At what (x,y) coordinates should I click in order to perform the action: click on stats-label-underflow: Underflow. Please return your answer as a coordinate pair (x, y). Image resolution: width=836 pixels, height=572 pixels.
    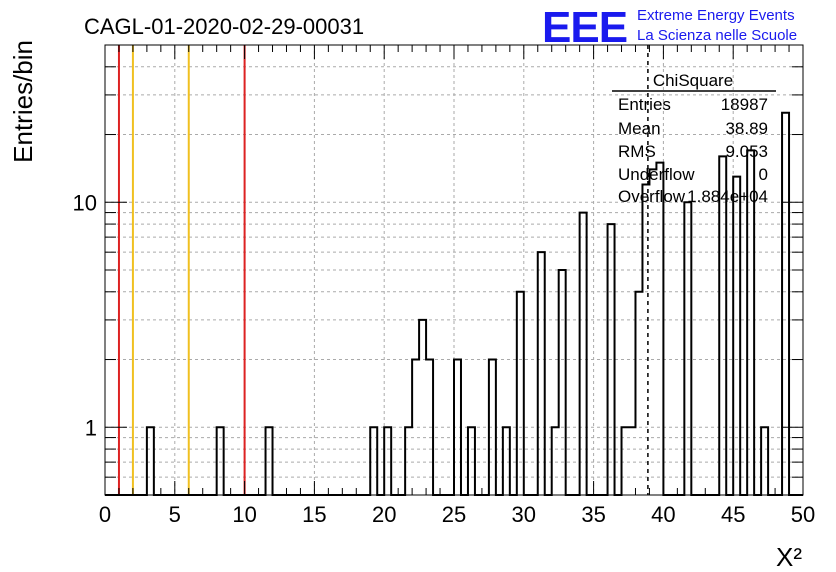
    Looking at the image, I should click on (656, 174).